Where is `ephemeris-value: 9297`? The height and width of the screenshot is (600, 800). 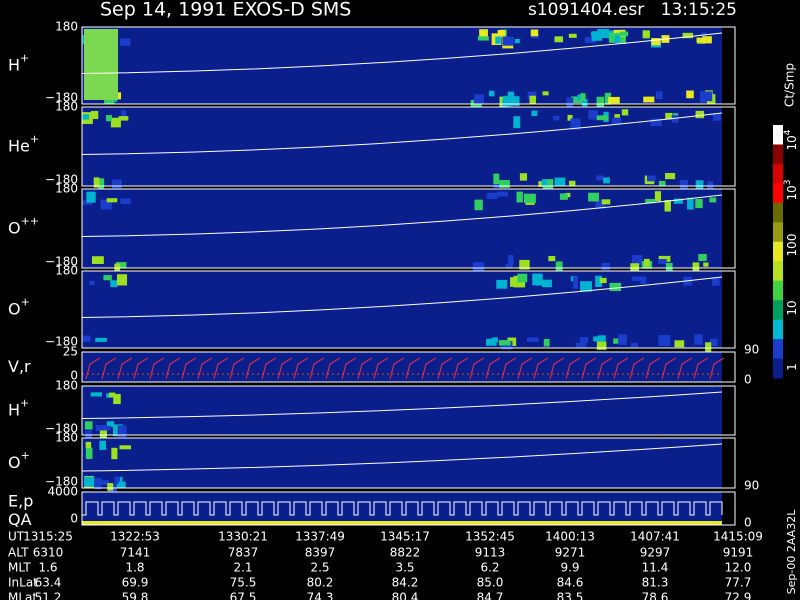
ephemeris-value: 9297 is located at coordinates (655, 553).